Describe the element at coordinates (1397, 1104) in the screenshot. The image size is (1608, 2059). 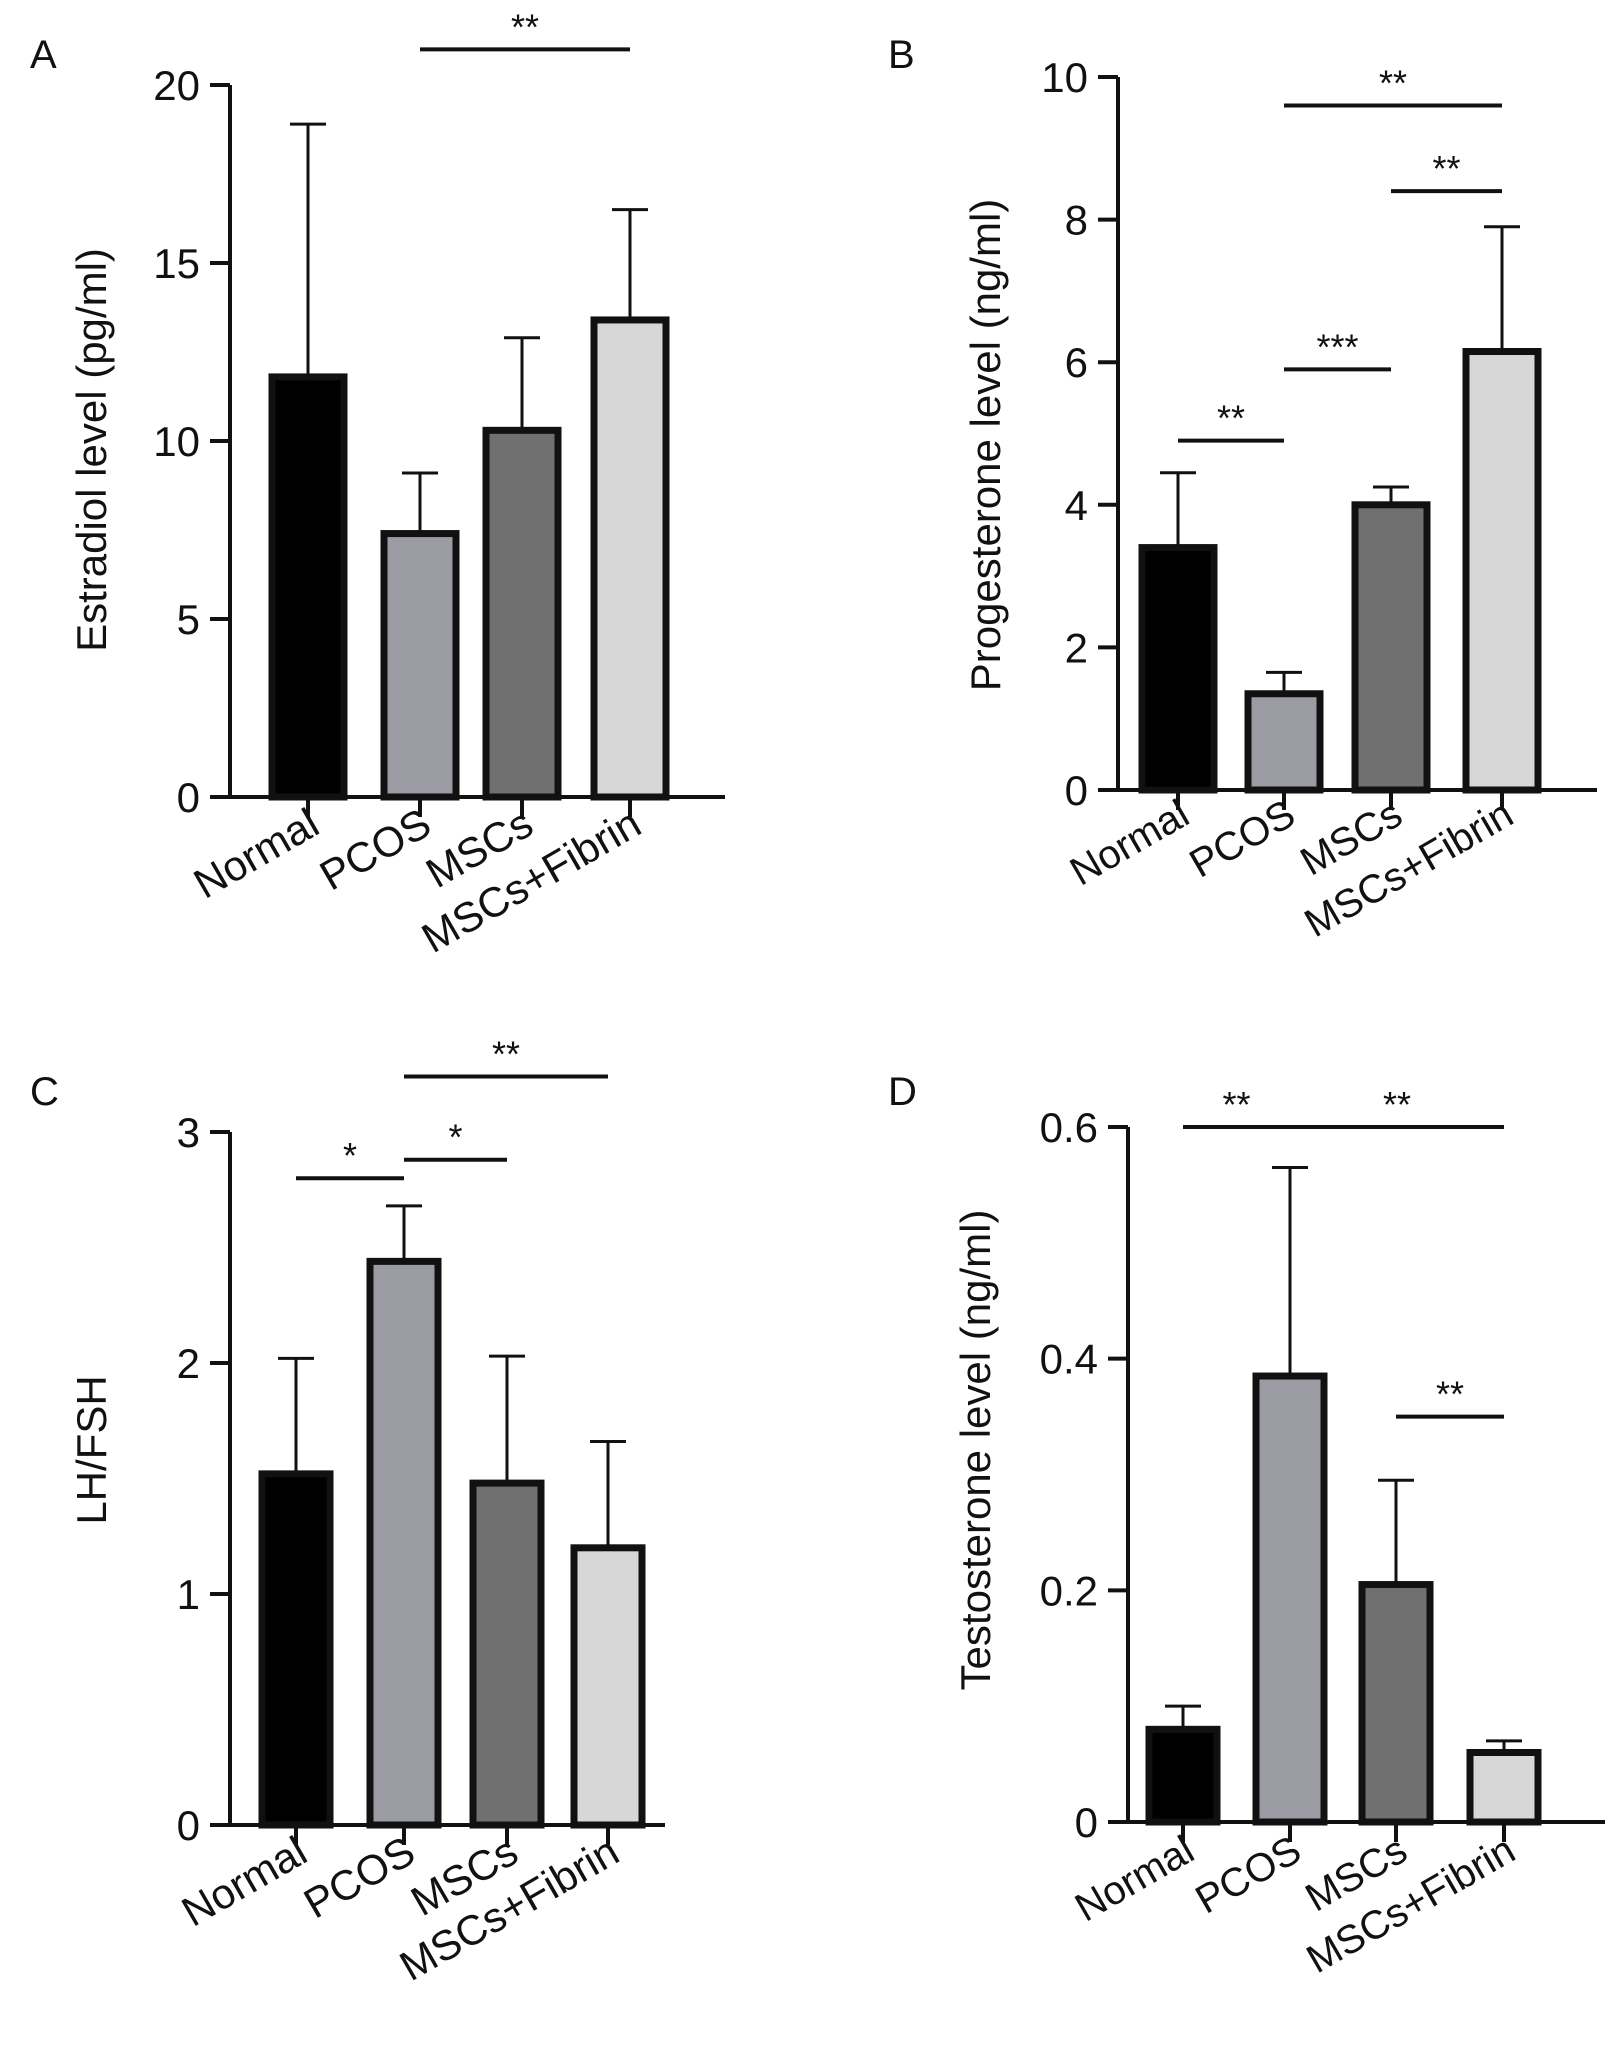
I see `panel-d-significance-label-1: **` at that location.